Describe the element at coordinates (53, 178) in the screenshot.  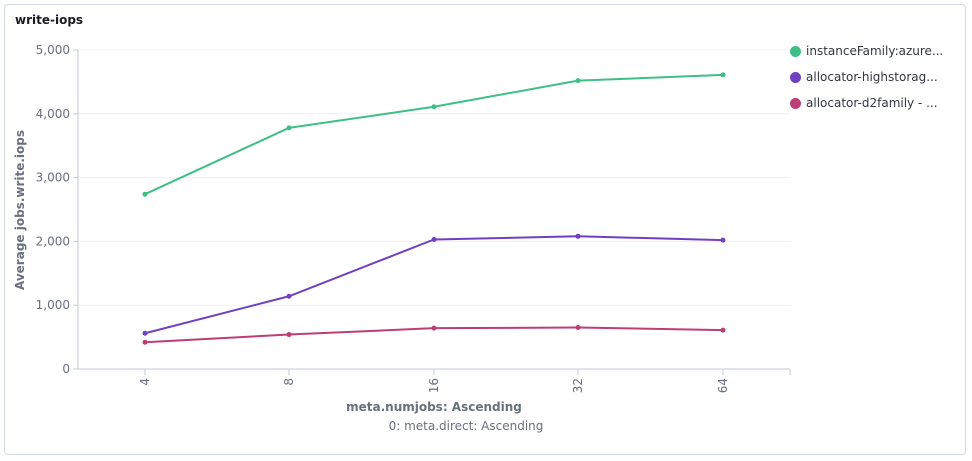
I see `y-tick-label: 3,000` at that location.